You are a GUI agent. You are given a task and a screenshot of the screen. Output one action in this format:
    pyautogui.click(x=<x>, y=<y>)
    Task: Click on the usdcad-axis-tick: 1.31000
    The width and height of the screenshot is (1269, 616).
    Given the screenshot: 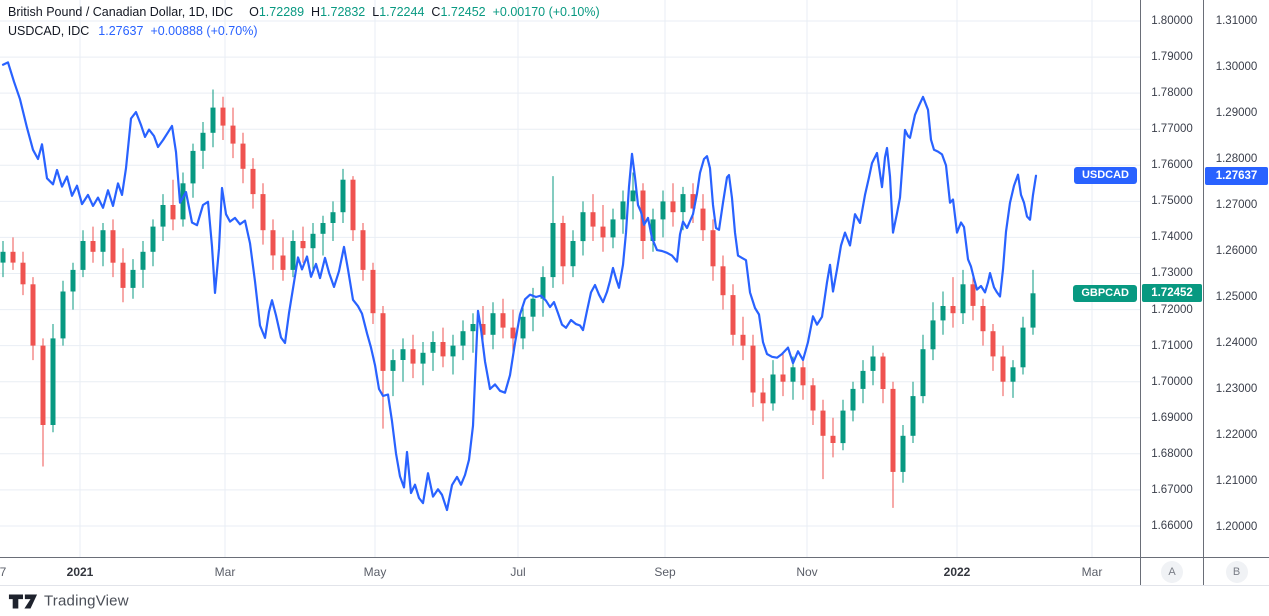 What is the action you would take?
    pyautogui.click(x=1236, y=21)
    